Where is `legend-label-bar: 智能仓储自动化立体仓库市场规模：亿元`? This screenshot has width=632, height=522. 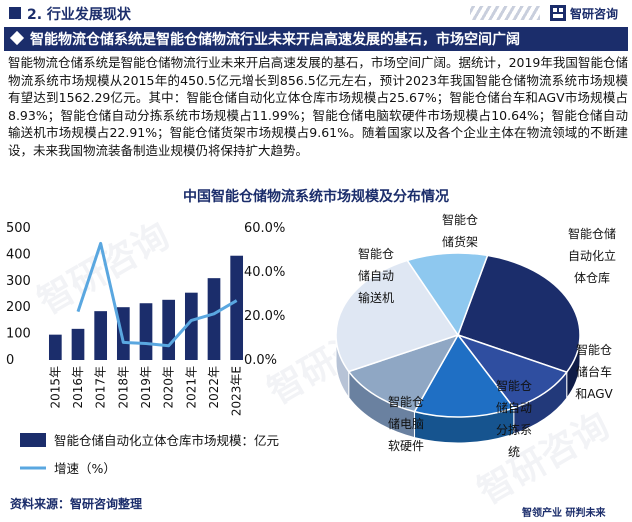
legend-label-bar: 智能仓储自动化立体仓库市场规模：亿元 is located at coordinates (166, 440).